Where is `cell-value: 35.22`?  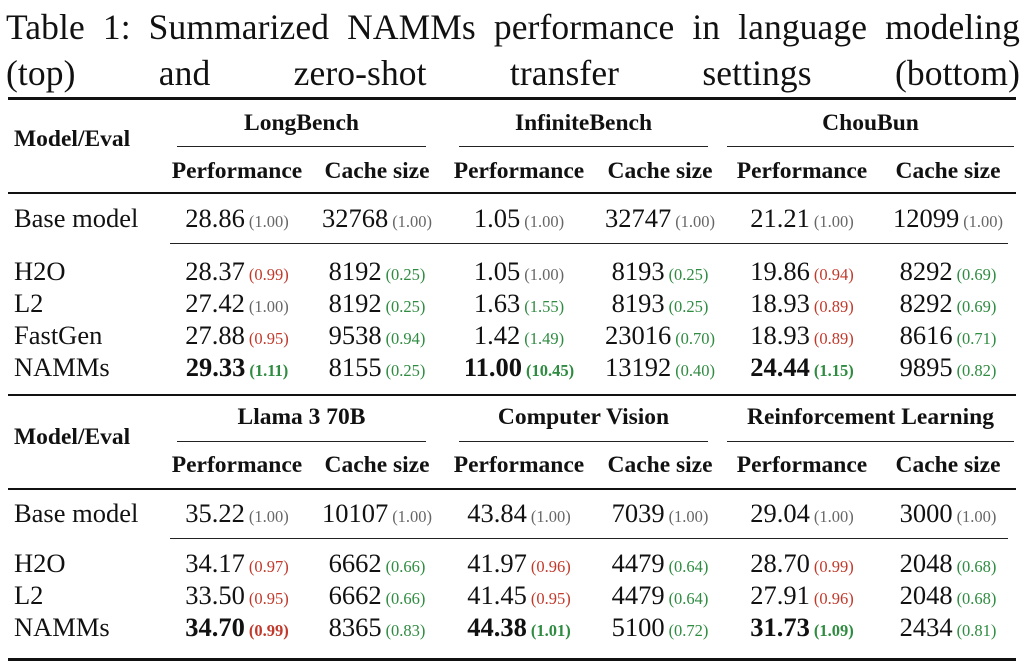 cell-value: 35.22 is located at coordinates (215, 513).